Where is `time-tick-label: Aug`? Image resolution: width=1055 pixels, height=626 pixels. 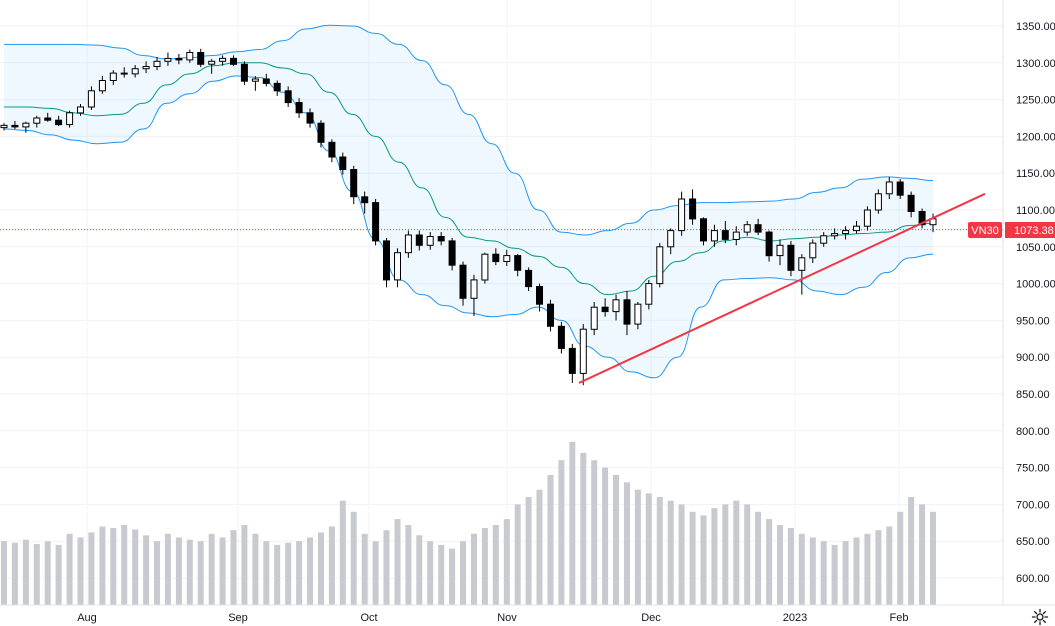 time-tick-label: Aug is located at coordinates (87, 618).